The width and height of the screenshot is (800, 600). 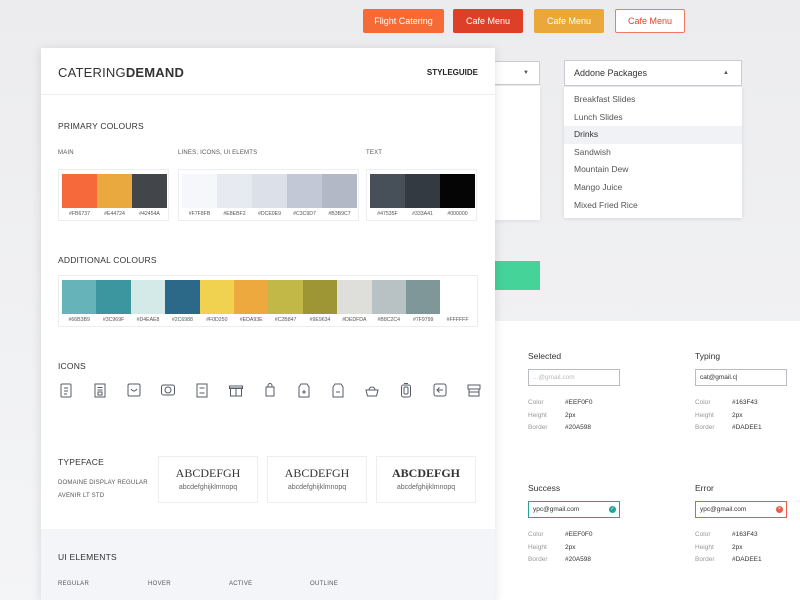 I want to click on chevron-down-icon: ▼, so click(x=526, y=73).